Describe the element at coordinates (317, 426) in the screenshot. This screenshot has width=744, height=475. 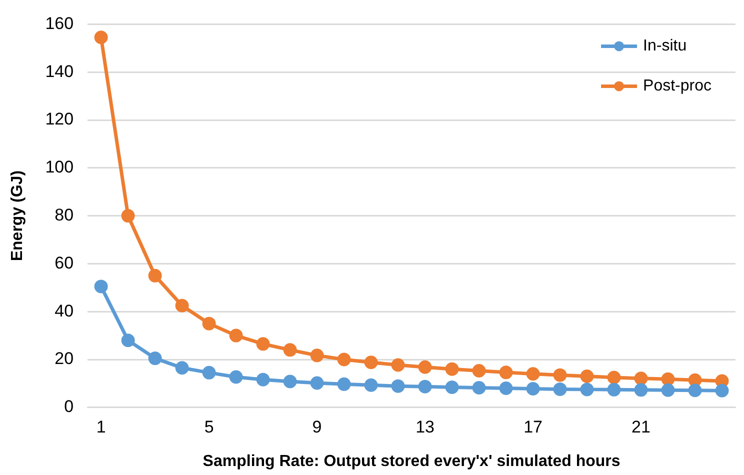
I see `x-tick-label: 9` at that location.